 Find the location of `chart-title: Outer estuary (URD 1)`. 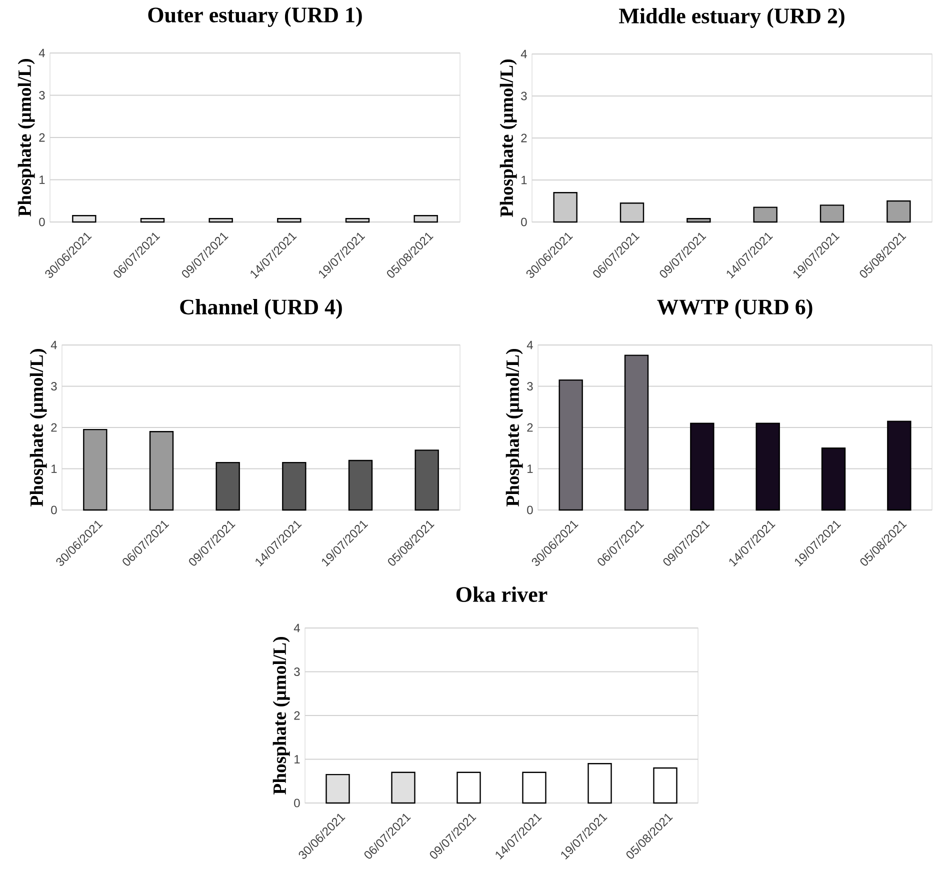

chart-title: Outer estuary (URD 1) is located at coordinates (255, 16).